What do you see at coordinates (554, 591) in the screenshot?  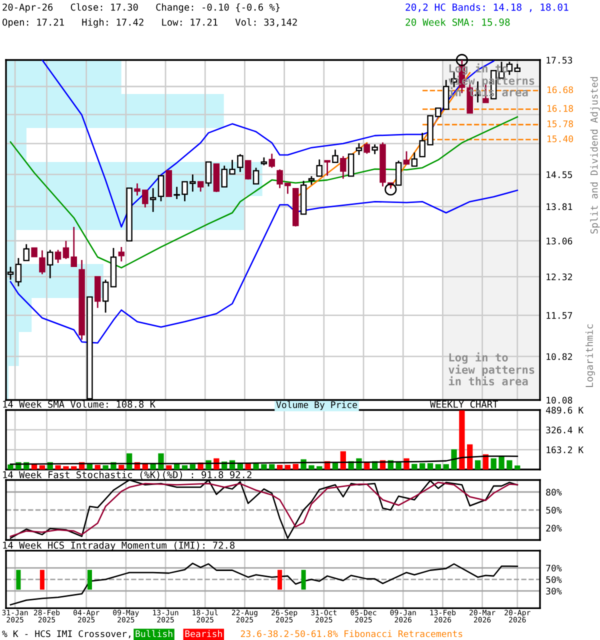 I see `y-tick-label: 30%` at bounding box center [554, 591].